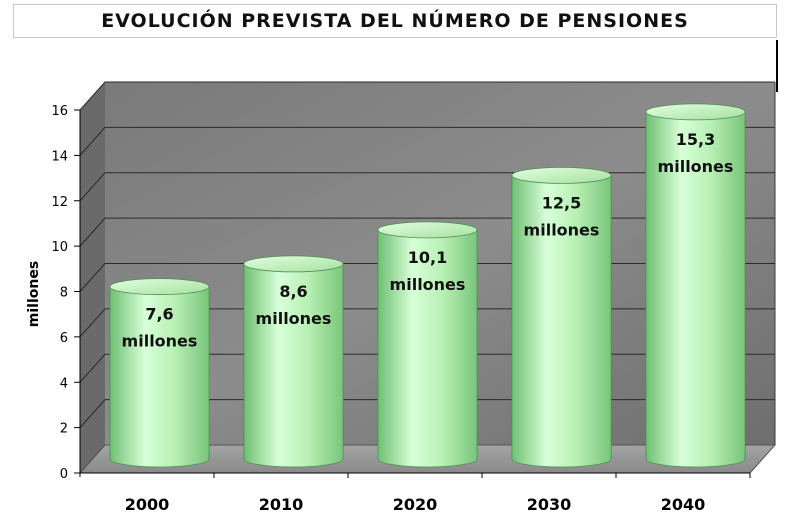 The width and height of the screenshot is (785, 518). I want to click on bar-2010, so click(293, 361).